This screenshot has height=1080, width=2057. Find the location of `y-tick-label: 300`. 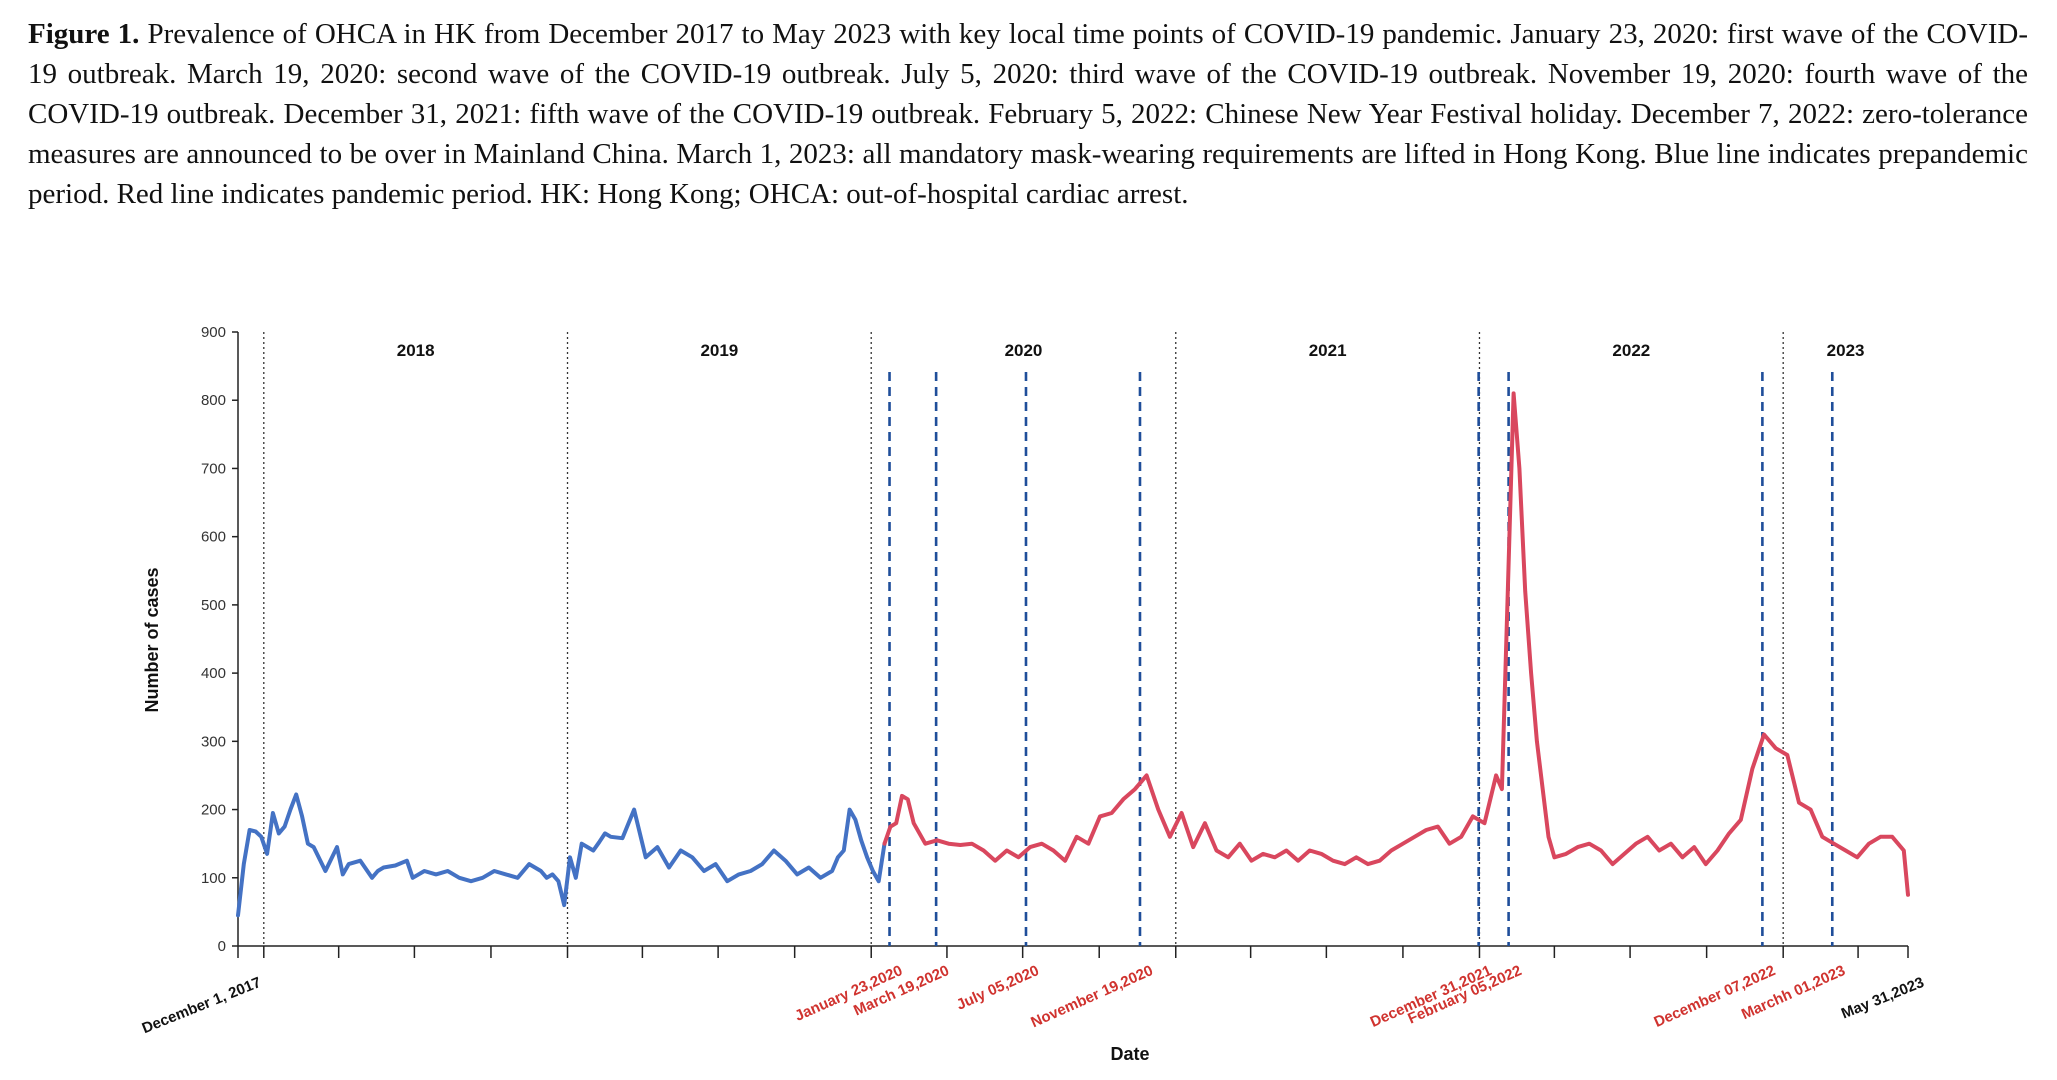

y-tick-label: 300 is located at coordinates (213, 741).